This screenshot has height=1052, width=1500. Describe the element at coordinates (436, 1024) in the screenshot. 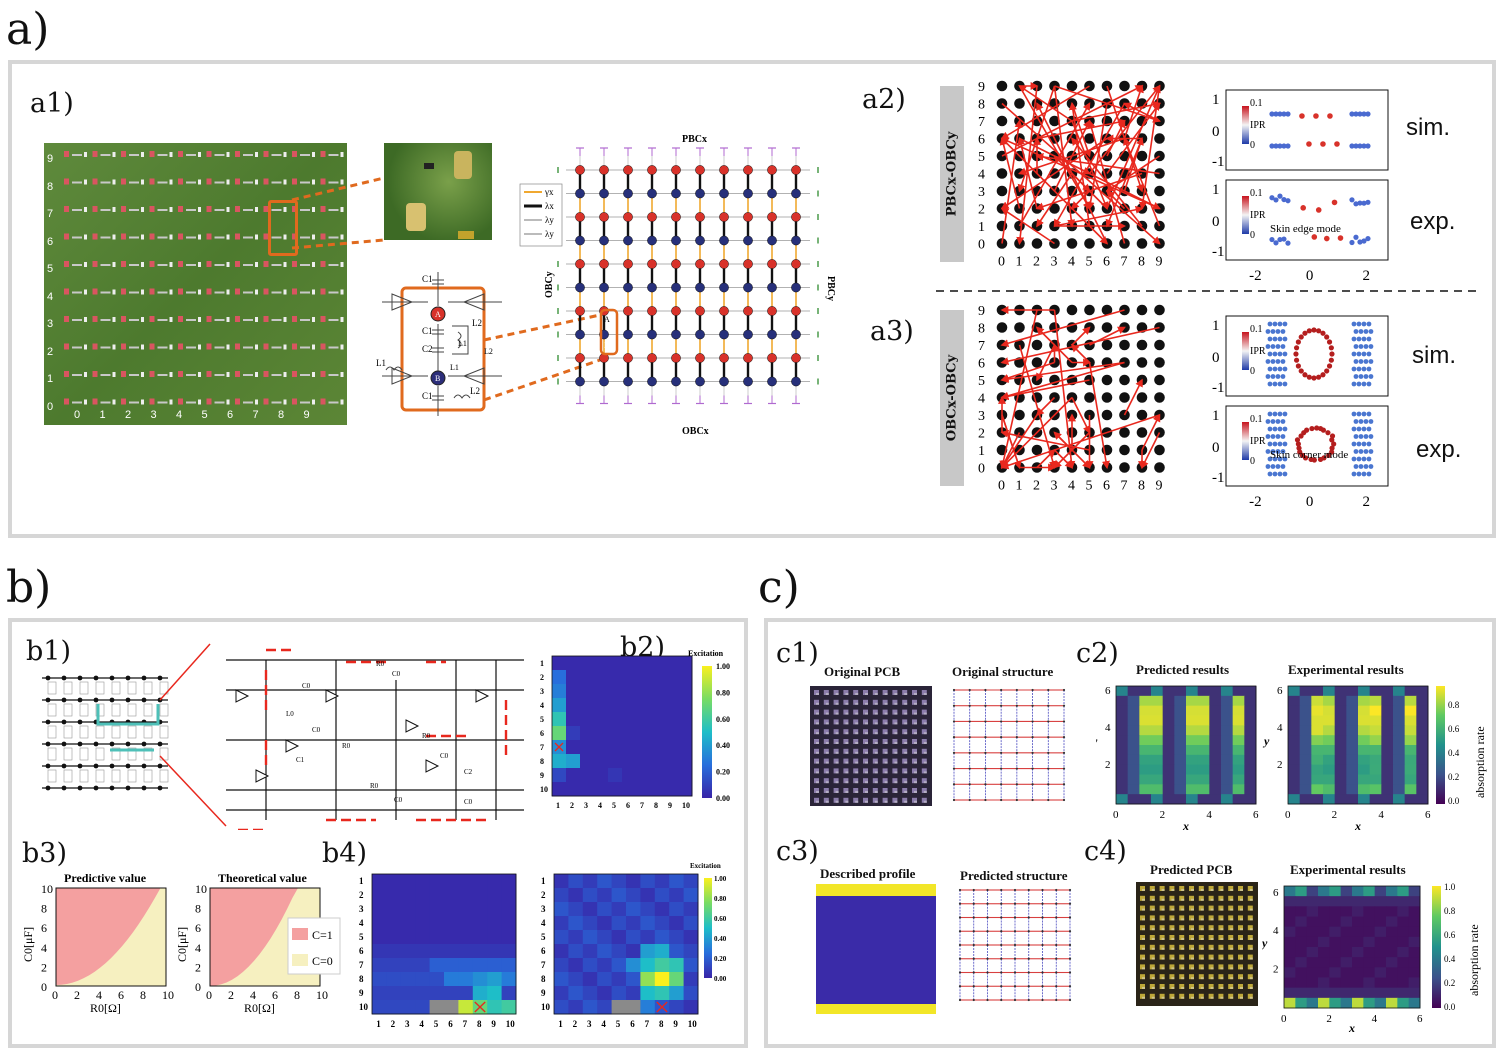

I see `b4-x-tick: 5` at that location.